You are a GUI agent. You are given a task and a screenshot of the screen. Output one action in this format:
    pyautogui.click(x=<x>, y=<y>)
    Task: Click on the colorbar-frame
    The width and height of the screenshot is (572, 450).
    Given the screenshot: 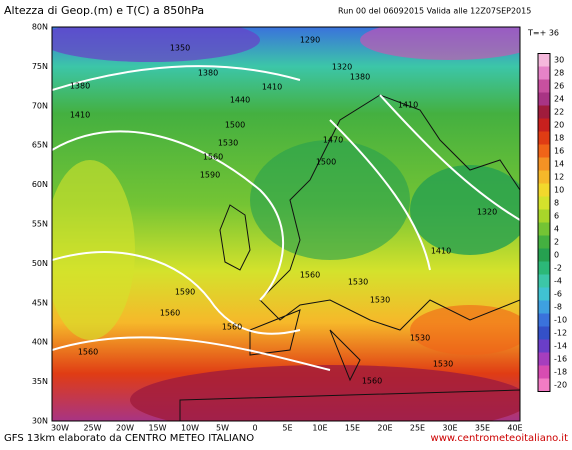 What is the action you would take?
    pyautogui.click(x=544, y=222)
    